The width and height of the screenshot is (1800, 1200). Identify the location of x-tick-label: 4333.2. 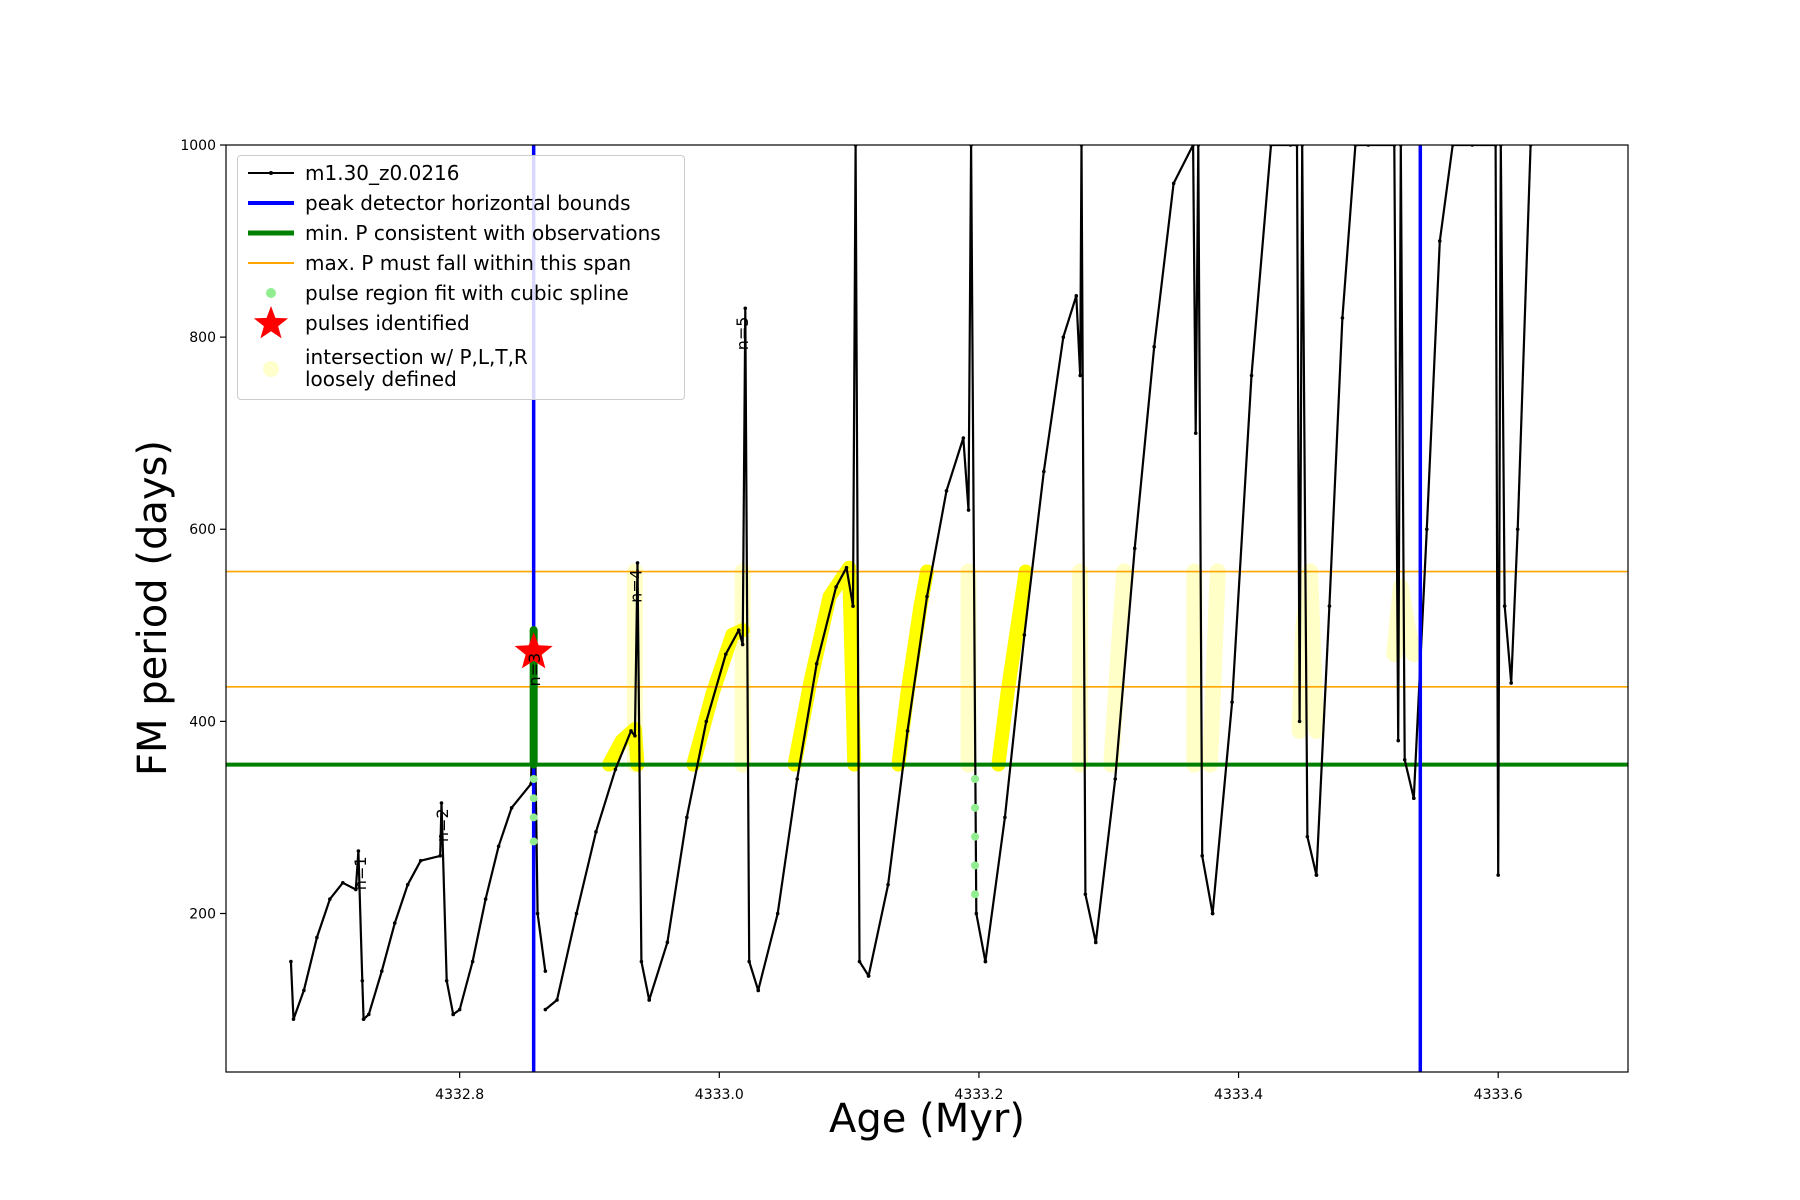
(978, 1095).